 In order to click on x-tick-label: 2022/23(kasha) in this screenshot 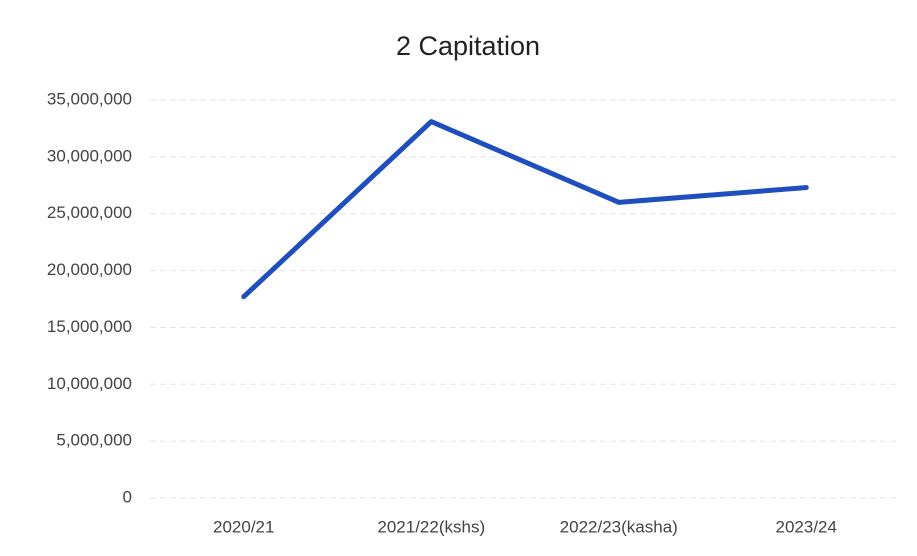, I will do `click(619, 526)`.